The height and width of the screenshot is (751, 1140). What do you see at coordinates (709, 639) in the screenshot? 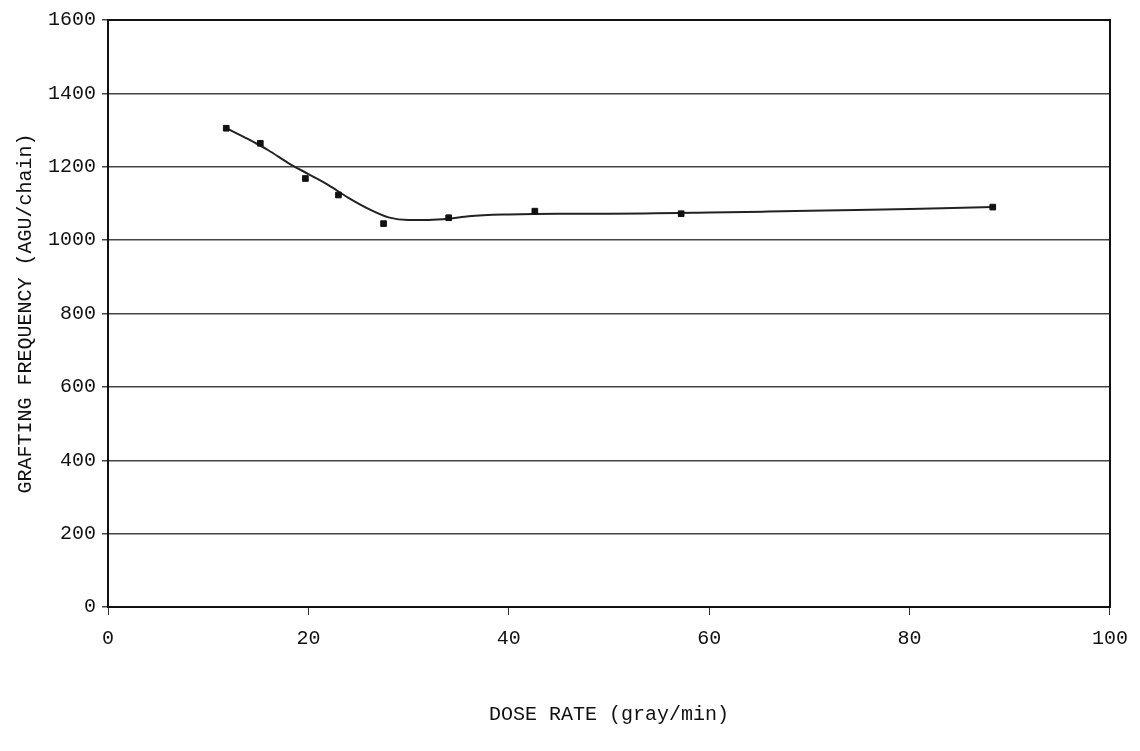
I see `x-tick-label: 60` at bounding box center [709, 639].